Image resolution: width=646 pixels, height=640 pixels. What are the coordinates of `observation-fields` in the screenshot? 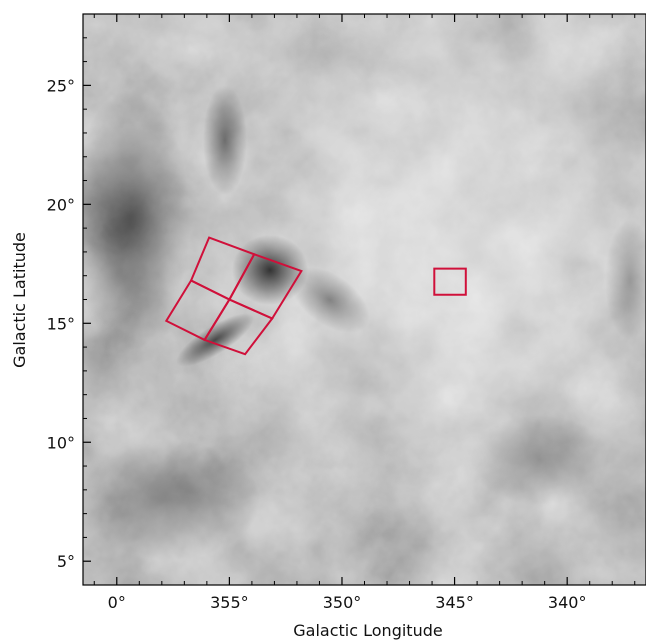 It's located at (315, 296).